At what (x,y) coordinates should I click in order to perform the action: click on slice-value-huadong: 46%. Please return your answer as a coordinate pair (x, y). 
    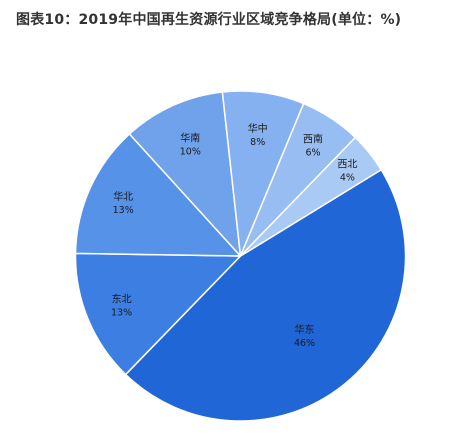
    Looking at the image, I should click on (304, 343).